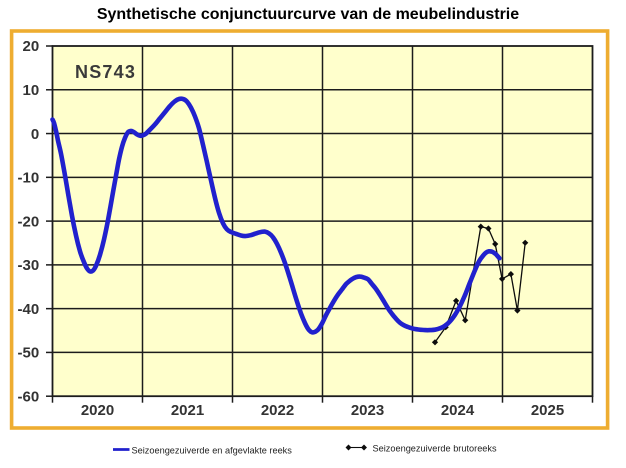 Image resolution: width=626 pixels, height=468 pixels. What do you see at coordinates (435, 449) in the screenshot?
I see `svg-text: Seizoengezuiverde brutoreeks` at bounding box center [435, 449].